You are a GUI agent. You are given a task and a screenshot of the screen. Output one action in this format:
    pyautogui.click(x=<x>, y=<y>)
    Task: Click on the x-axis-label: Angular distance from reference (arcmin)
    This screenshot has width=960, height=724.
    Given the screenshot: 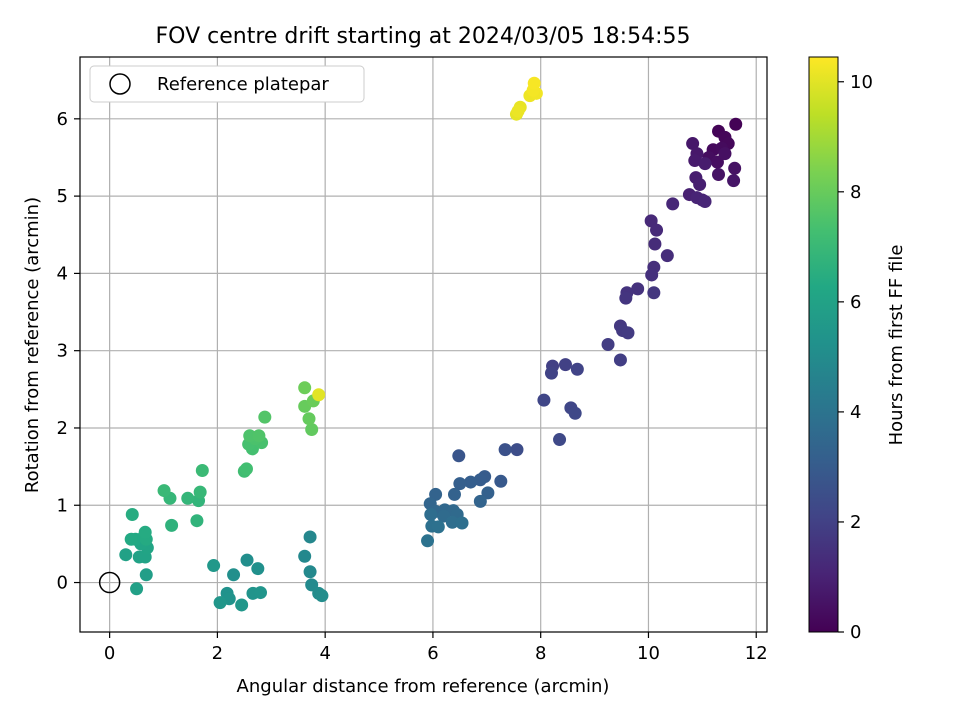 What is the action you would take?
    pyautogui.click(x=423, y=686)
    